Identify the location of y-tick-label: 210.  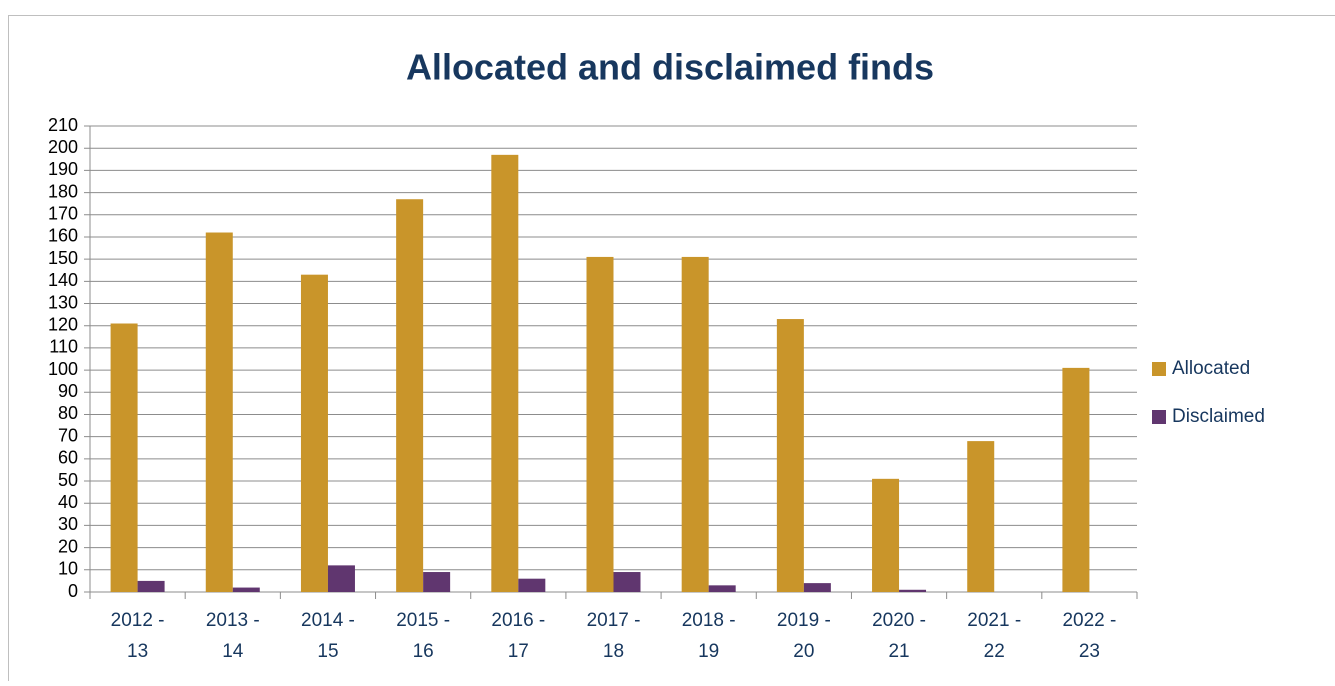
(63, 125).